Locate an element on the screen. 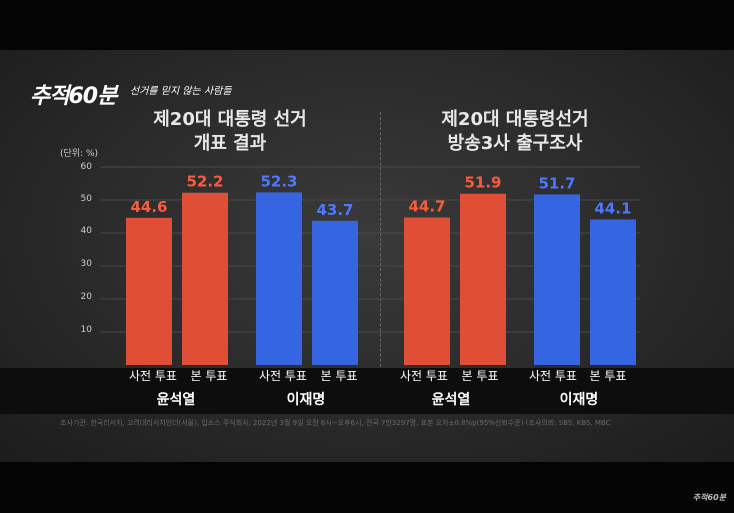  bar-value-label: 44.7 is located at coordinates (426, 206).